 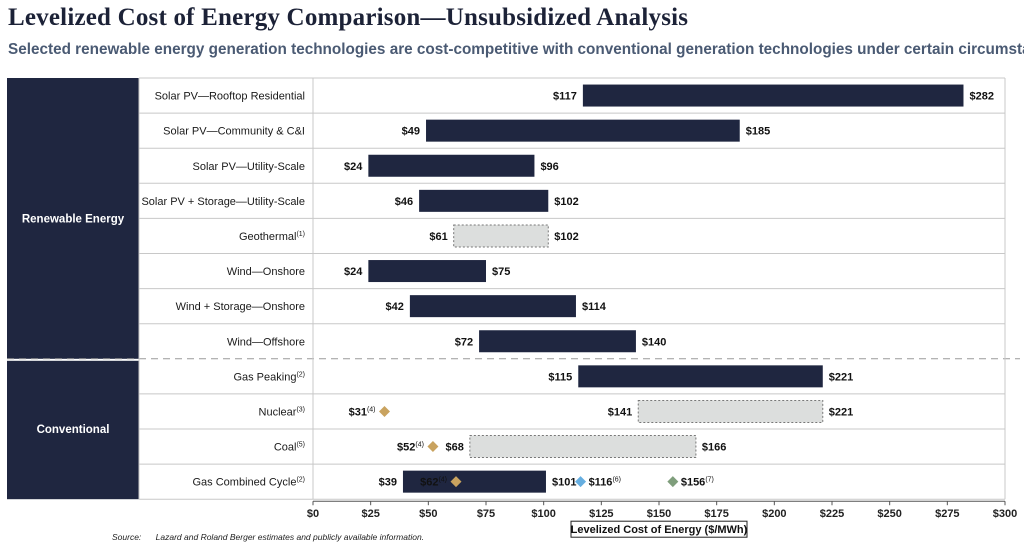 I want to click on marker-label: $52(4), so click(x=410, y=448).